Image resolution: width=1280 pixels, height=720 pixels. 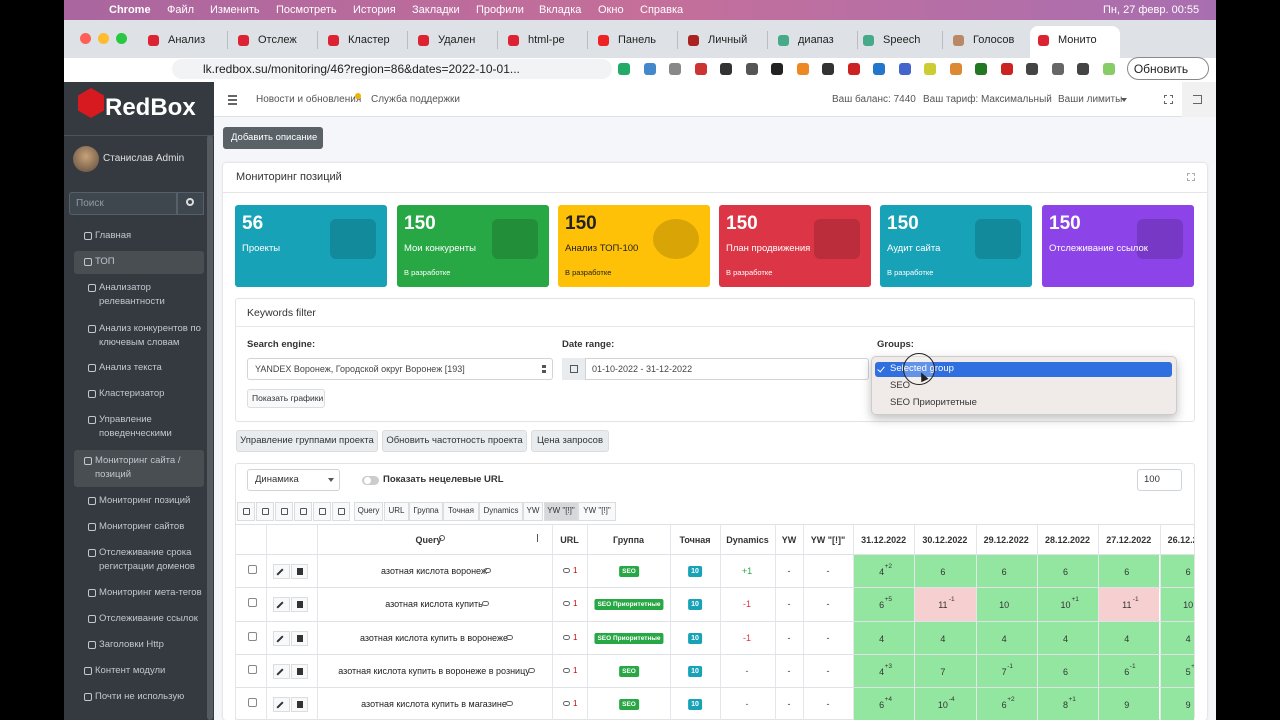 What do you see at coordinates (142, 526) in the screenshot?
I see `nav-item: Мониторинг сайтов` at bounding box center [142, 526].